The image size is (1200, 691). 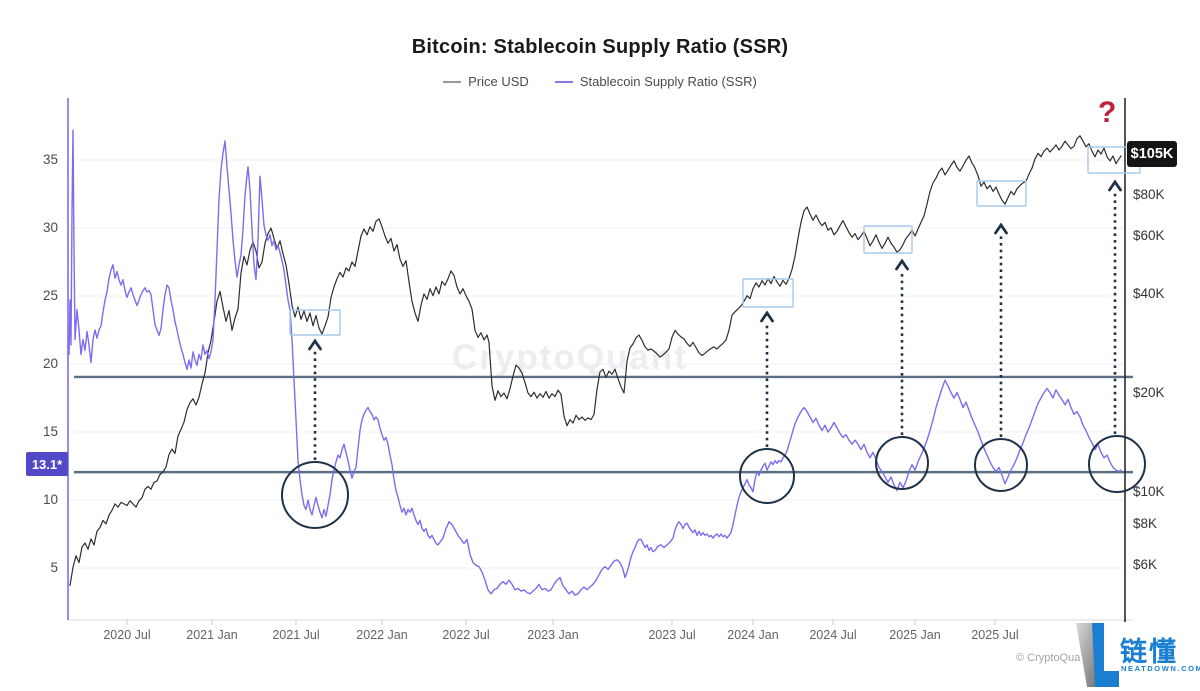 What do you see at coordinates (553, 635) in the screenshot?
I see `x-tick-label: 2023 Jan` at bounding box center [553, 635].